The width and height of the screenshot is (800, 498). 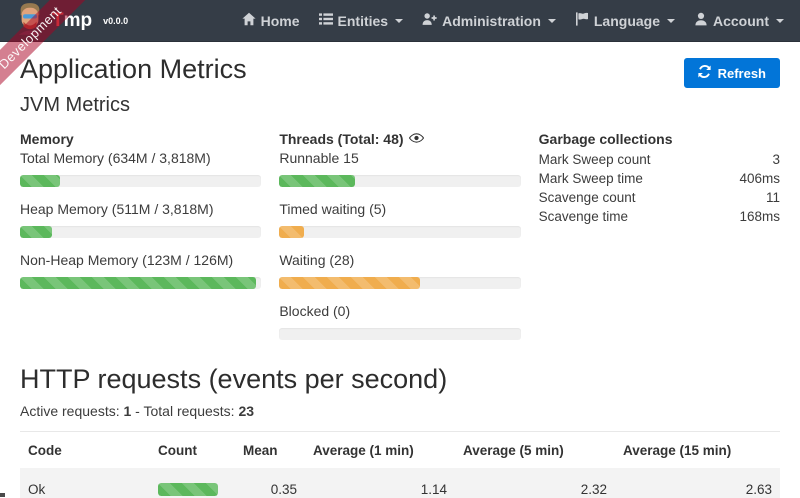 I want to click on cell-count, so click(x=192, y=483).